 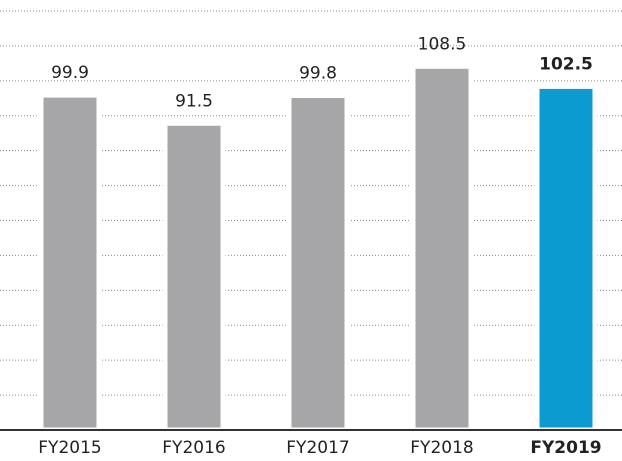 I want to click on x-tick-label: FY2018, so click(x=441, y=448).